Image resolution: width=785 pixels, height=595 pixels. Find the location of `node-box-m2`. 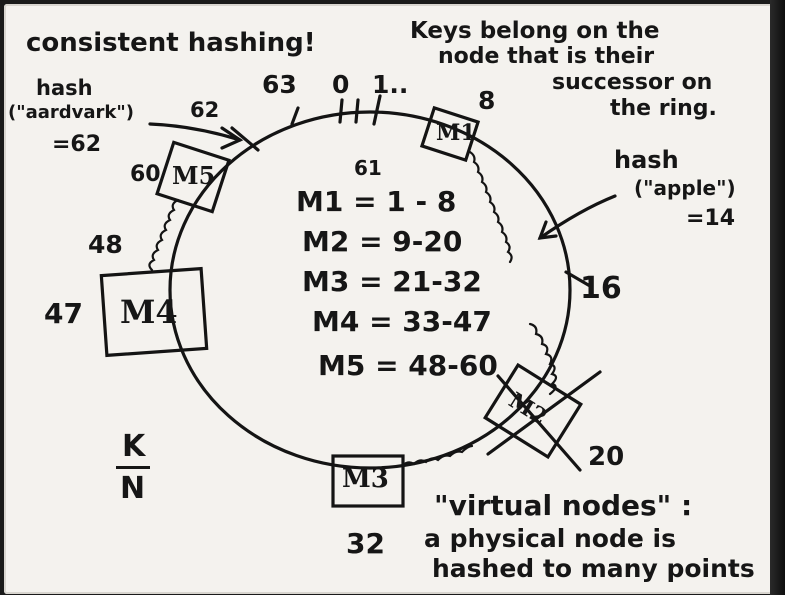

node-box-m2 is located at coordinates (533, 411).